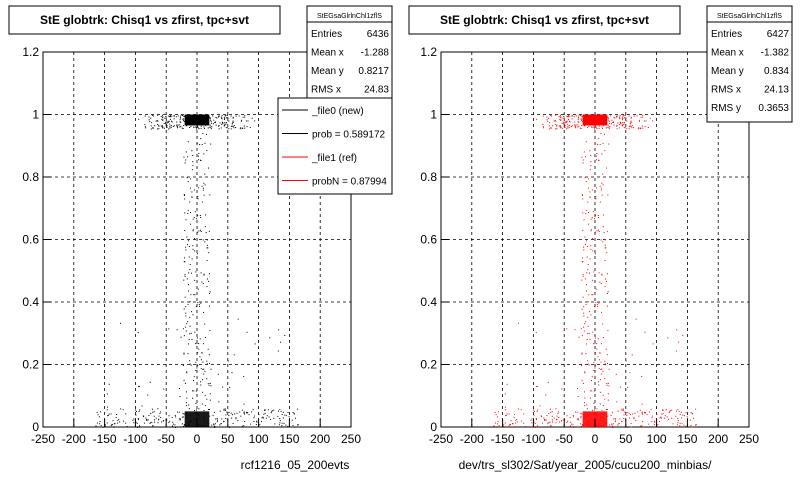  What do you see at coordinates (718, 439) in the screenshot?
I see `x-tick-label: 200` at bounding box center [718, 439].